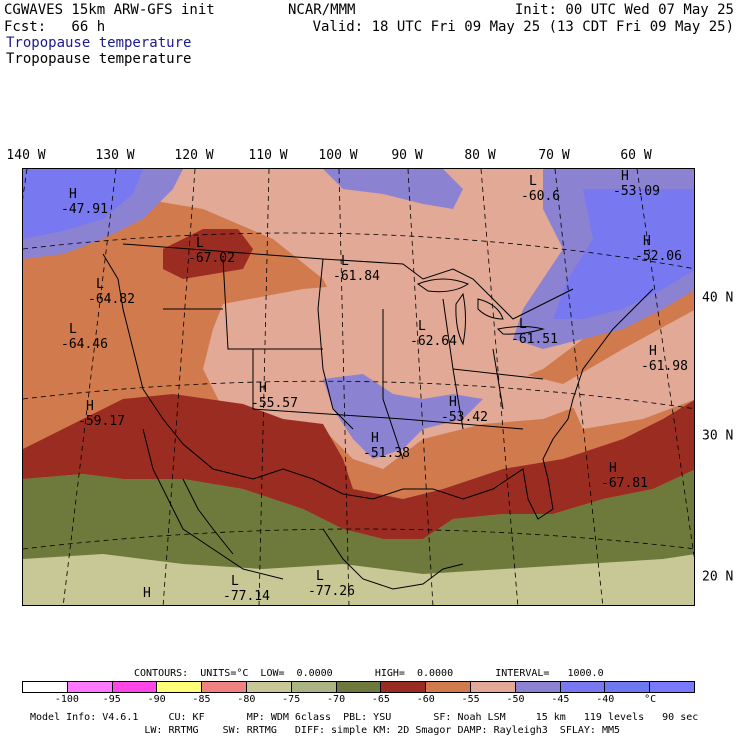 Image resolution: width=740 pixels, height=740 pixels. Describe the element at coordinates (274, 403) in the screenshot. I see `pressure-center-value: -55.57` at that location.